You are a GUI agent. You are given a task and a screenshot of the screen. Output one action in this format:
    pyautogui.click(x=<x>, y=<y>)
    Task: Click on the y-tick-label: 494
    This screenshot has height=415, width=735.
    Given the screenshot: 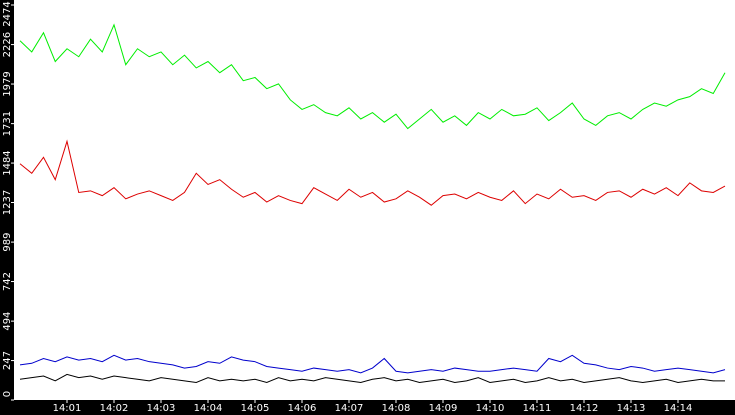 What is the action you would take?
    pyautogui.click(x=7, y=321)
    